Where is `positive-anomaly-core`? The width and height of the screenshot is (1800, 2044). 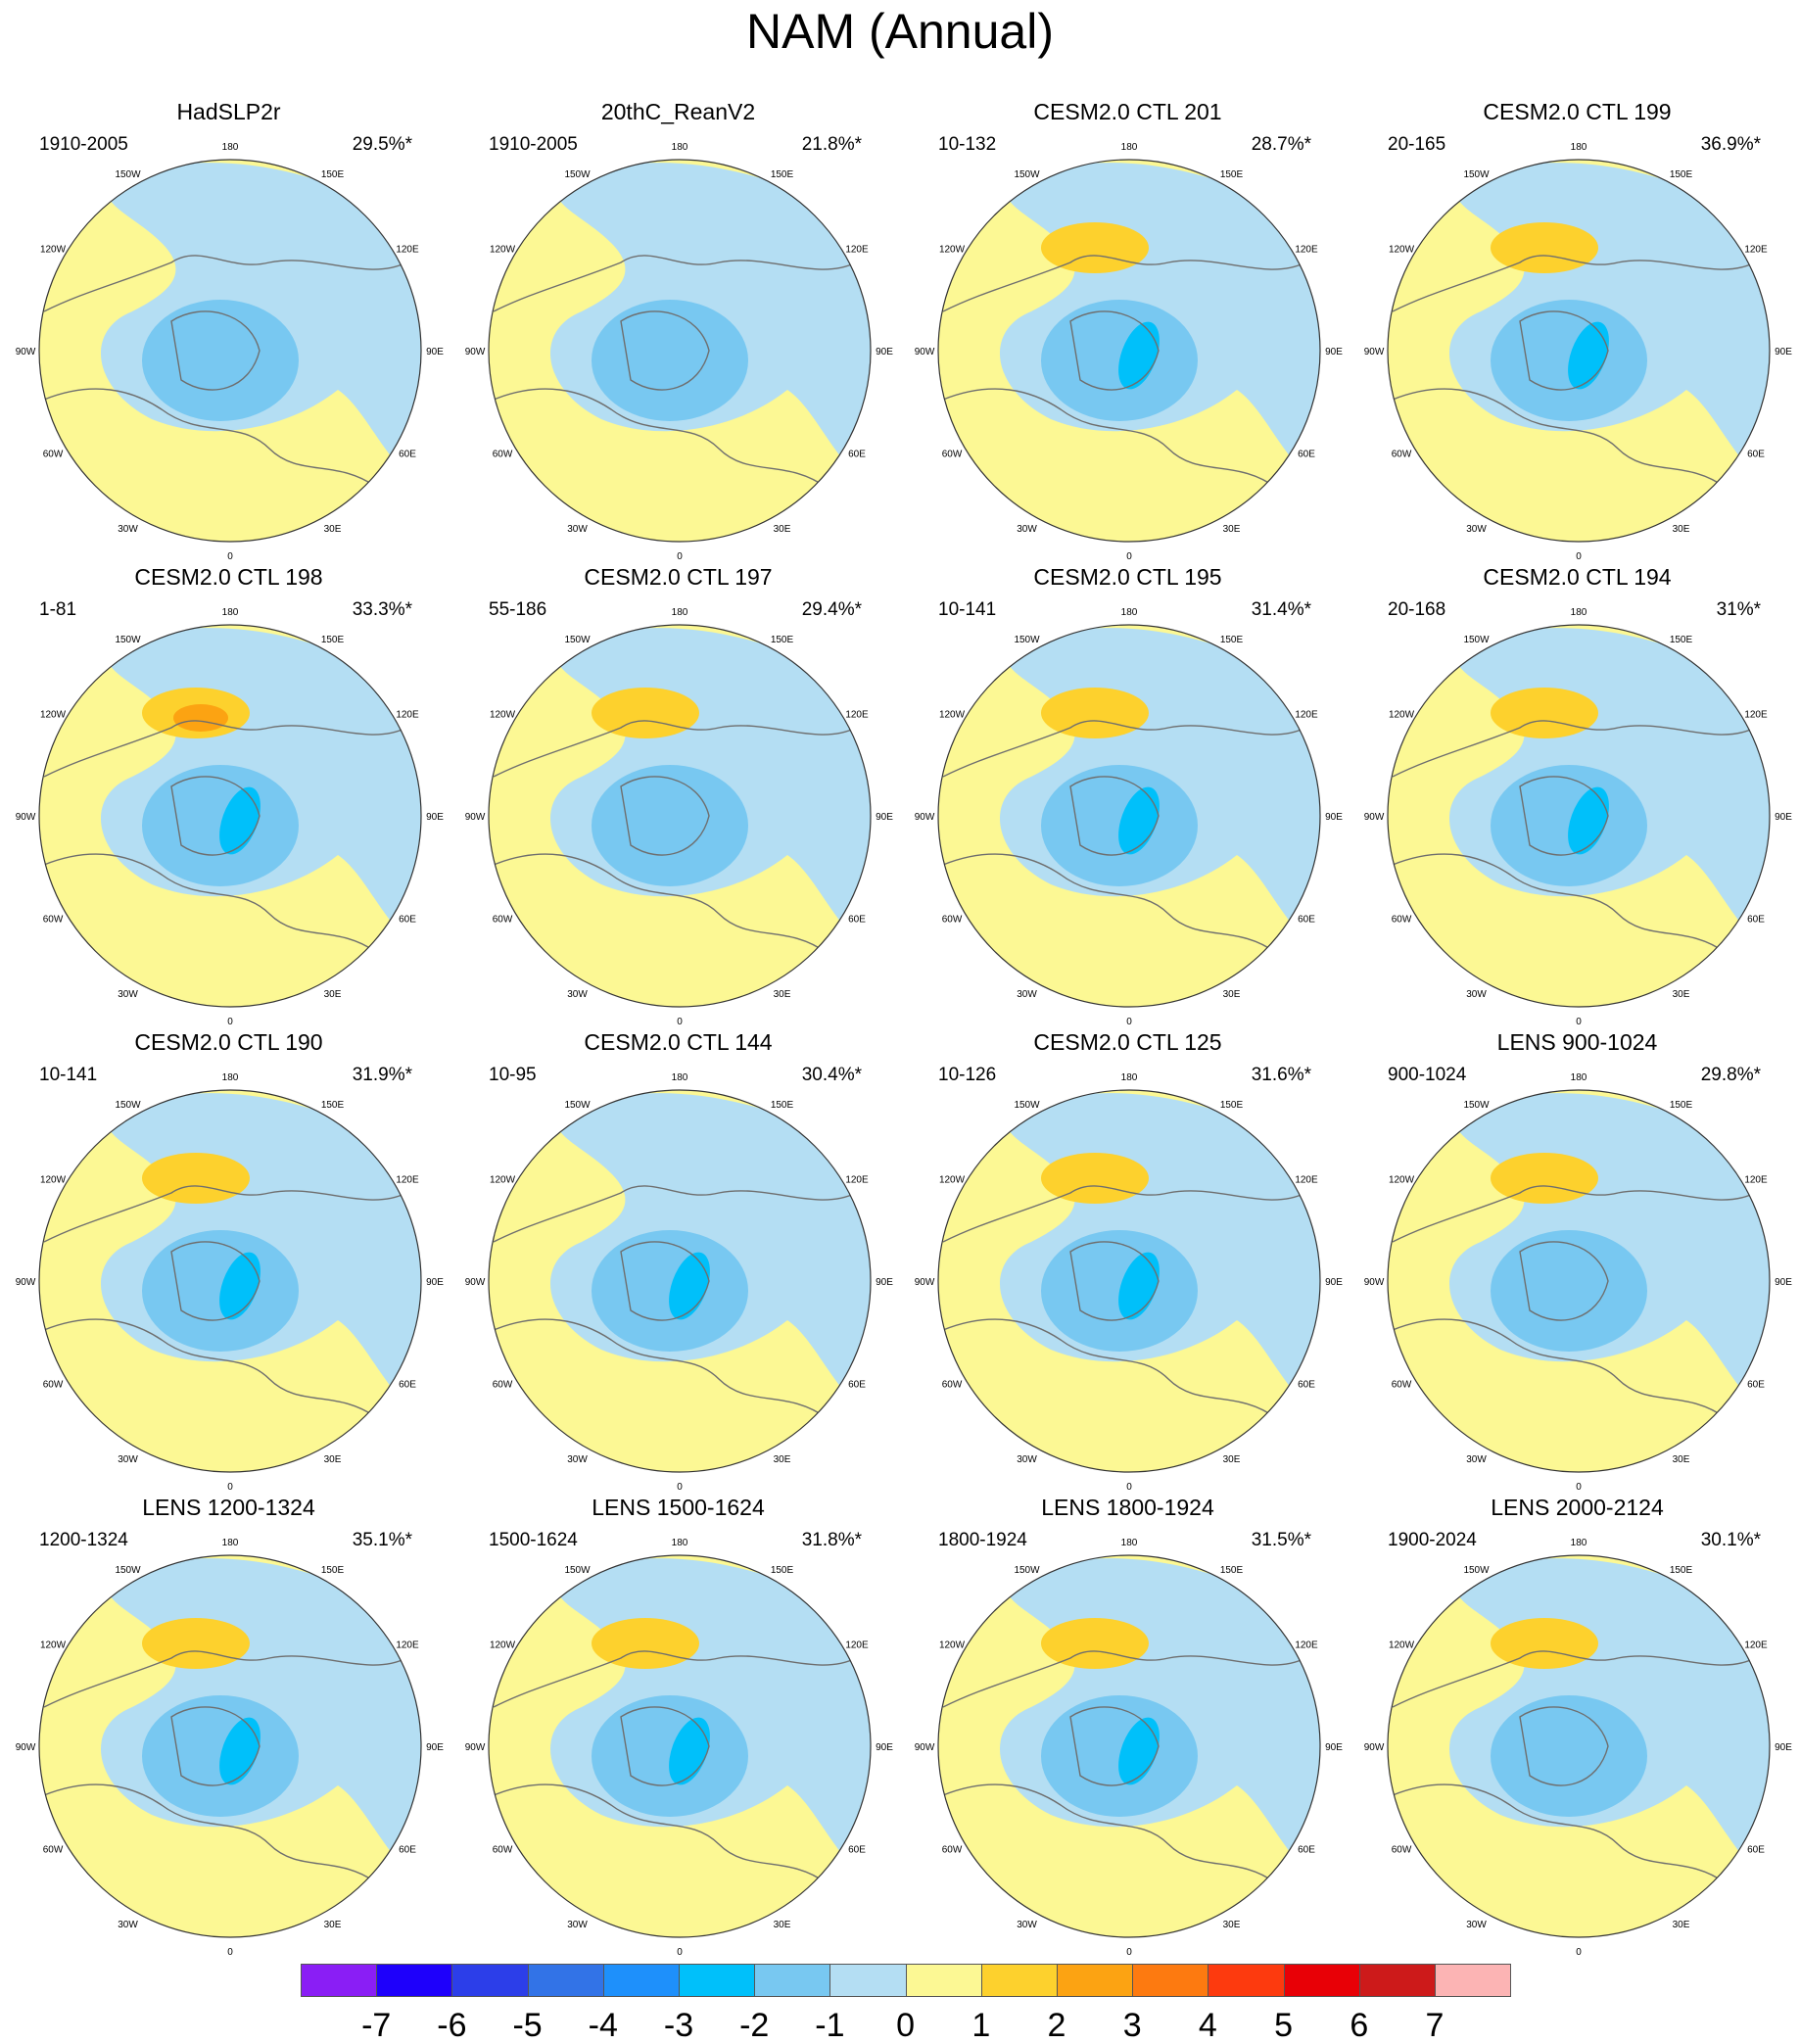
positive-anomaly-core is located at coordinates (200, 718).